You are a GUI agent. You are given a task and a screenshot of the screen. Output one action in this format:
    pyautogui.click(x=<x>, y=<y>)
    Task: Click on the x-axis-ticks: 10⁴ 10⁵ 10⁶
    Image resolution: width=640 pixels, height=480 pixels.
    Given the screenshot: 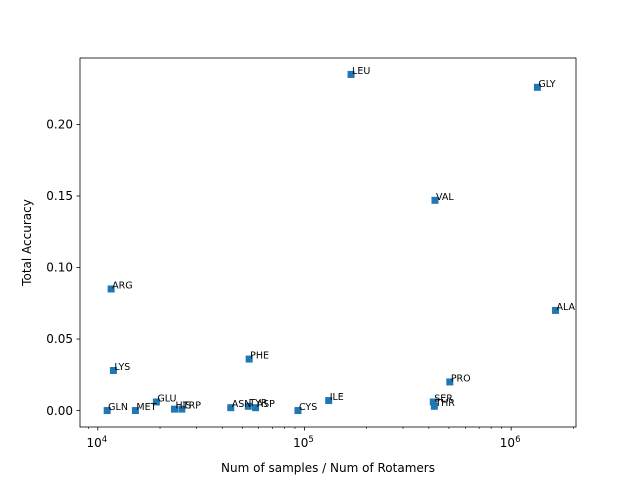 What is the action you would take?
    pyautogui.click(x=330, y=438)
    